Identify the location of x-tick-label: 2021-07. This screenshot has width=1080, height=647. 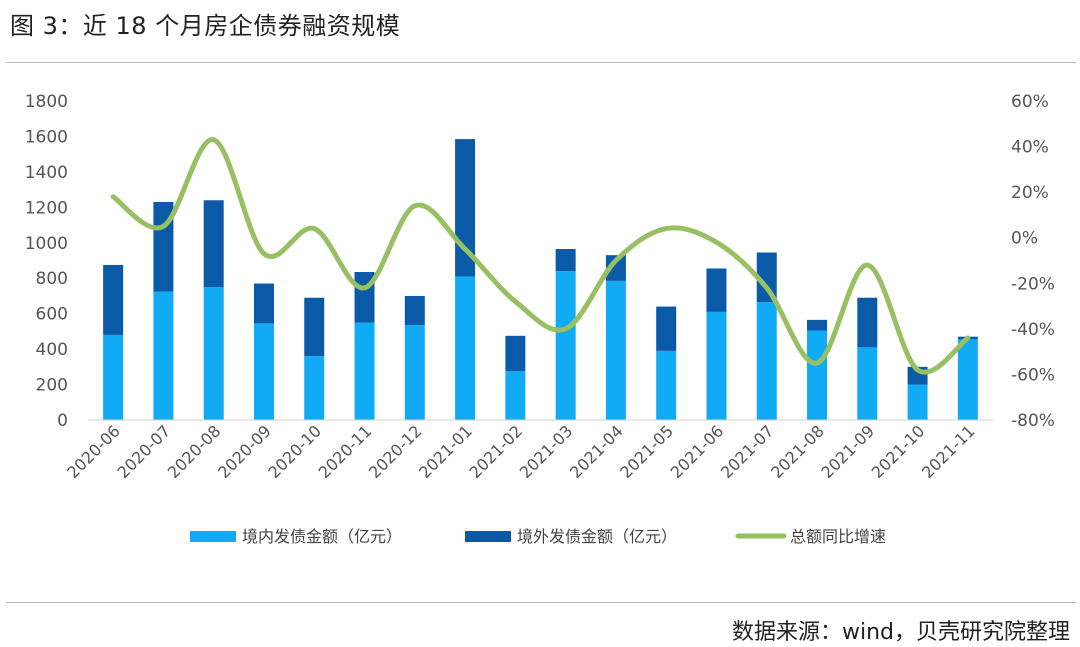
(747, 451).